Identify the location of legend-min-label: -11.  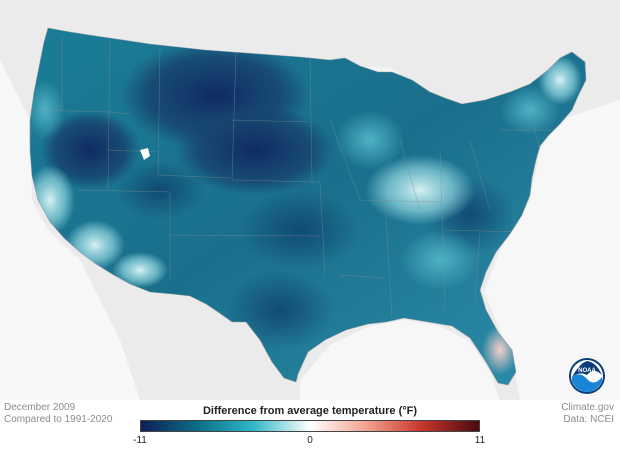
(140, 440).